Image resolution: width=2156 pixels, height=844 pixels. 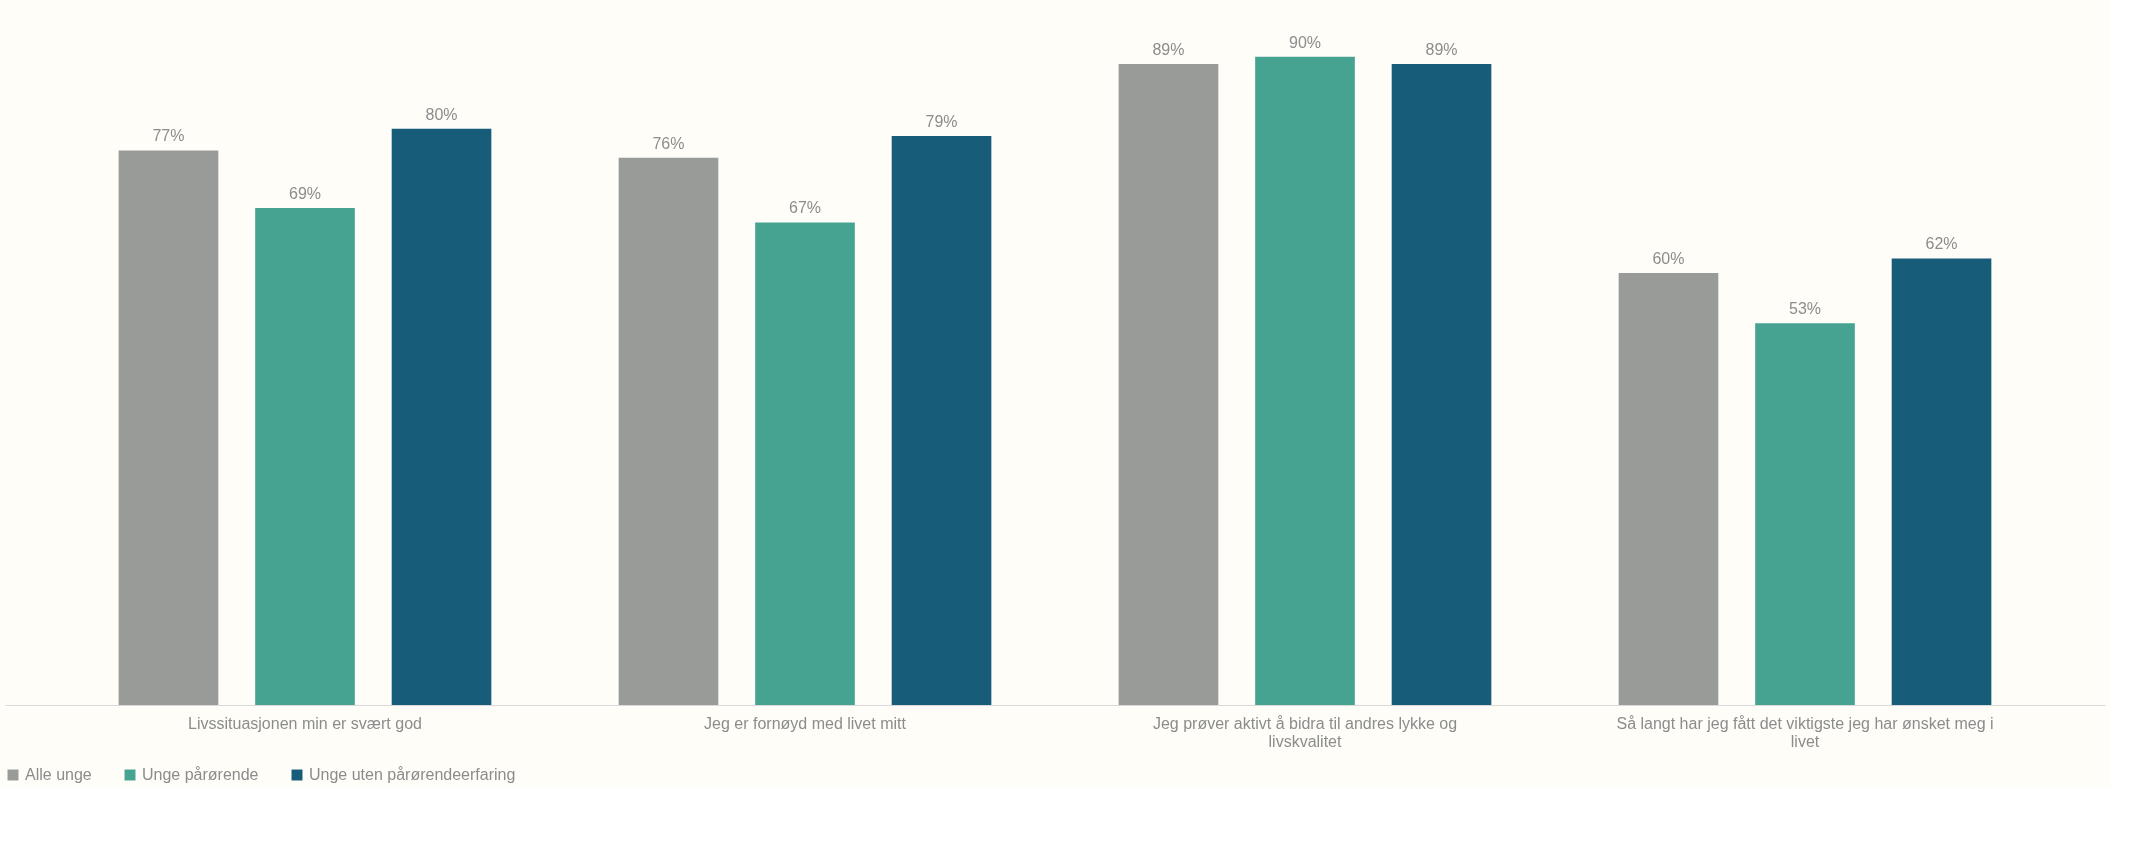 What do you see at coordinates (58, 774) in the screenshot?
I see `legend-label: Alle unge` at bounding box center [58, 774].